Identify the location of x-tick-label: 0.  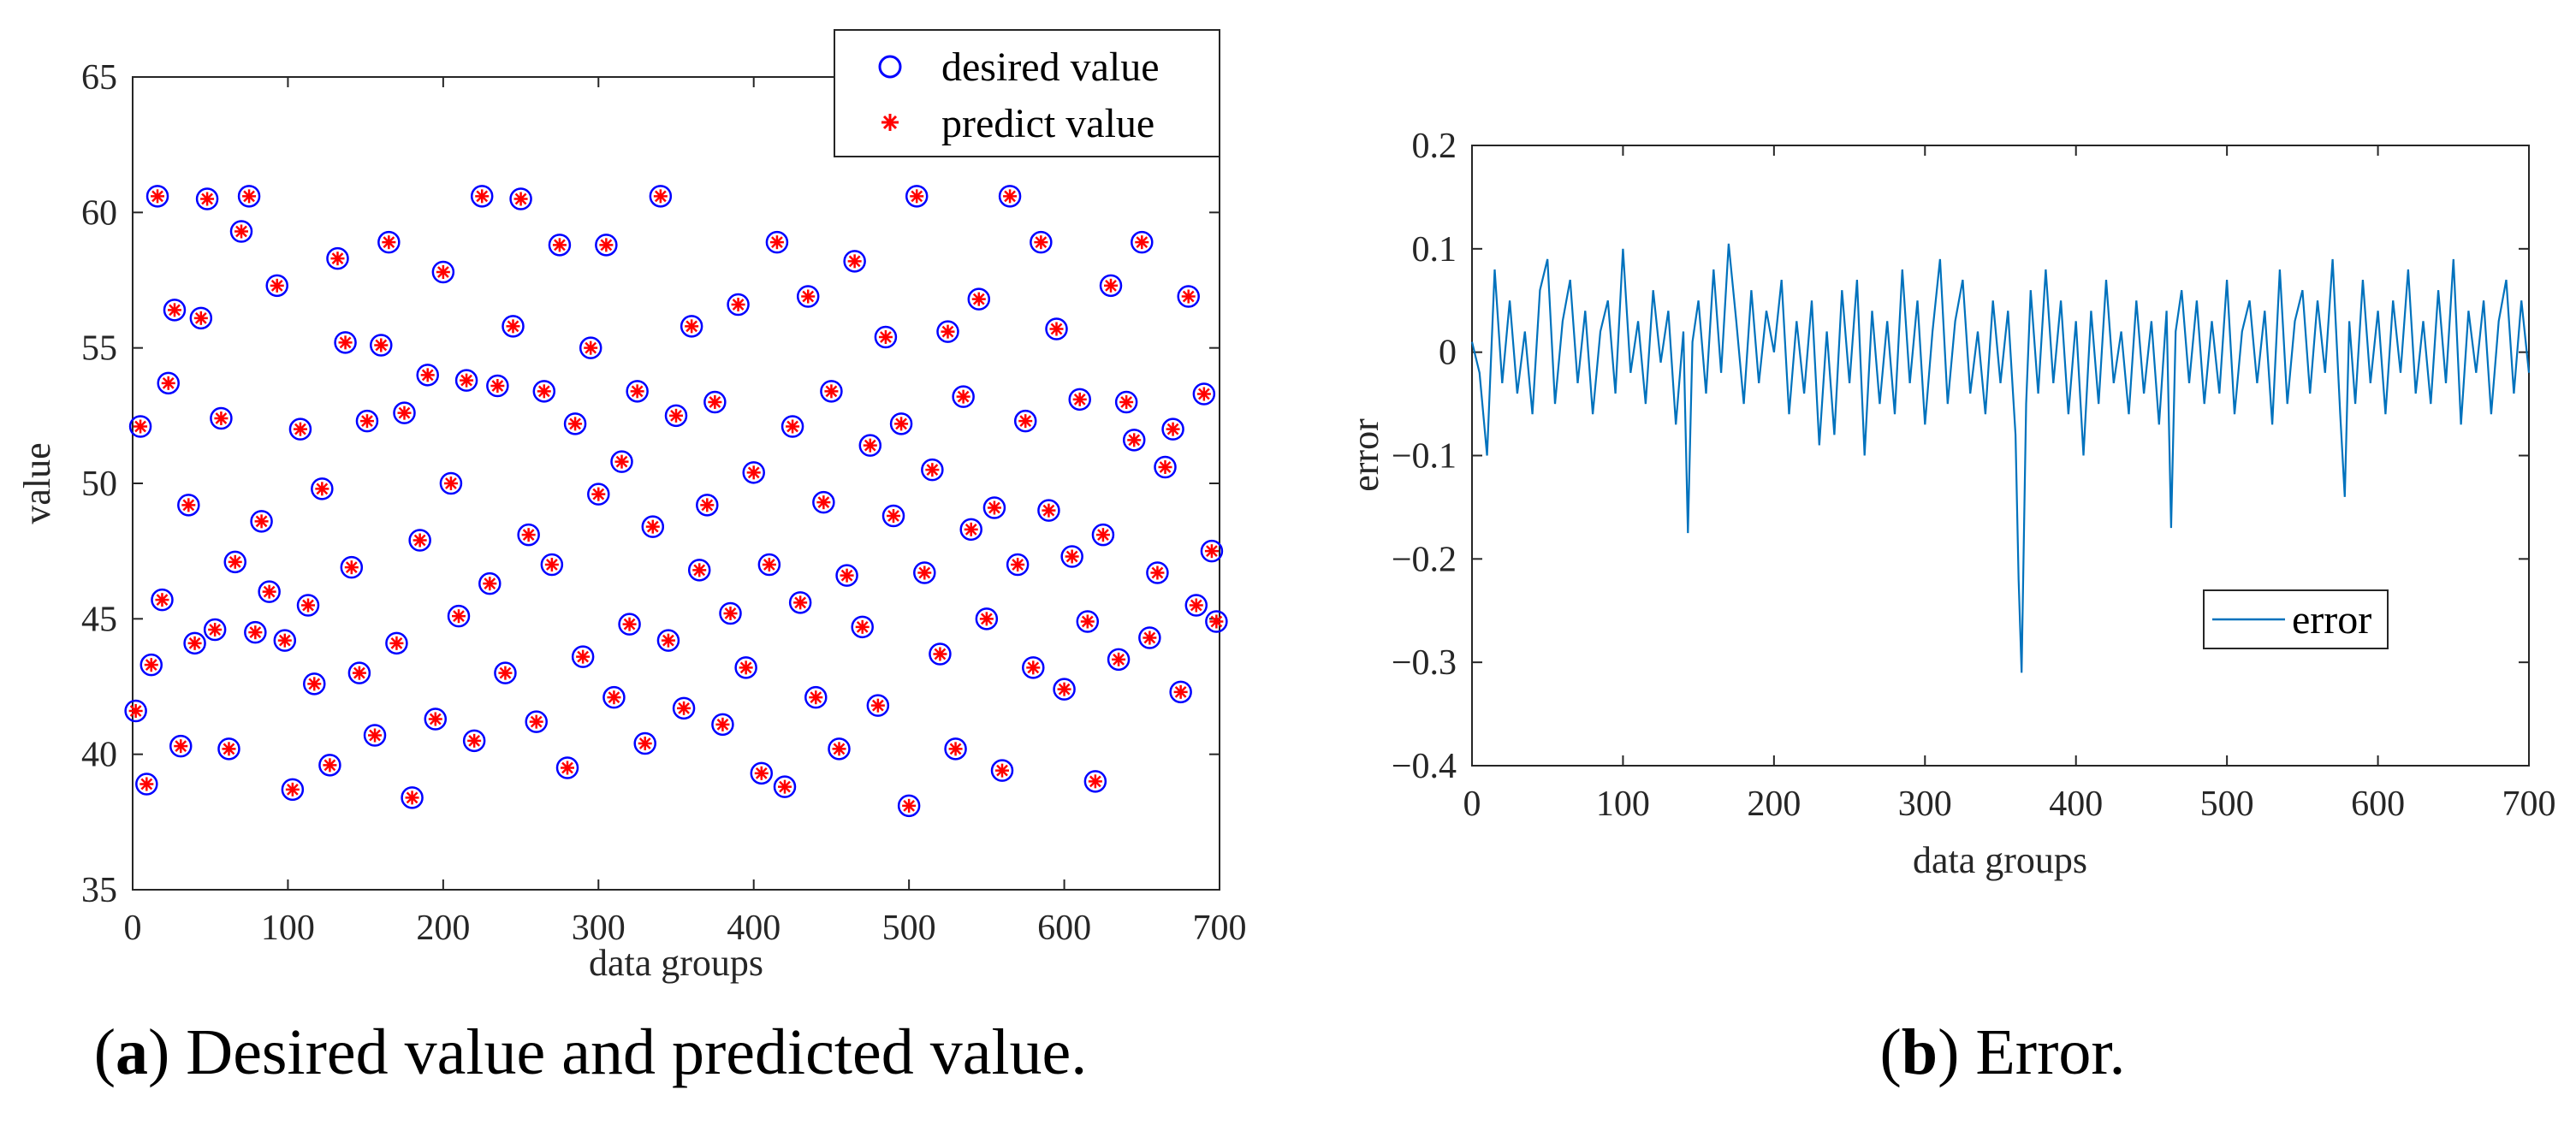
(1472, 804).